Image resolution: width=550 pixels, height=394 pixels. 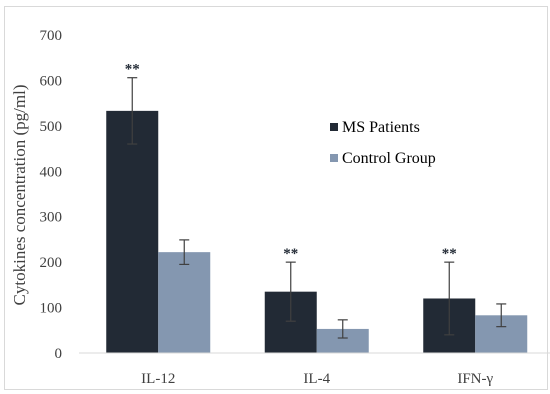 What do you see at coordinates (19, 195) in the screenshot?
I see `y-axis-label: Cytokines concentration (pg/ml)` at bounding box center [19, 195].